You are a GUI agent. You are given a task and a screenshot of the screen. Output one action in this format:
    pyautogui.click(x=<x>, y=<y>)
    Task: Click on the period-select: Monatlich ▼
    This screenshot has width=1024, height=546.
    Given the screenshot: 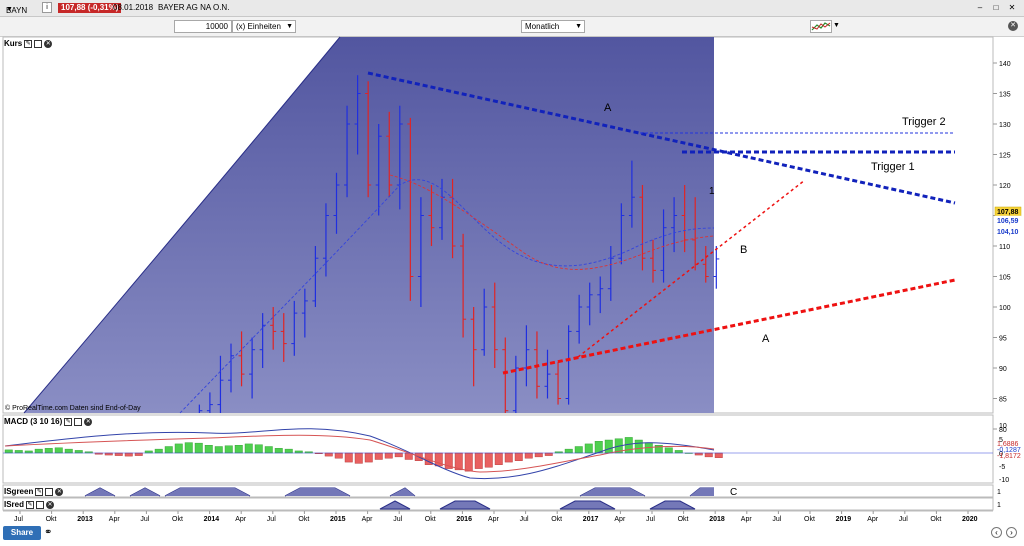 What is the action you would take?
    pyautogui.click(x=553, y=26)
    